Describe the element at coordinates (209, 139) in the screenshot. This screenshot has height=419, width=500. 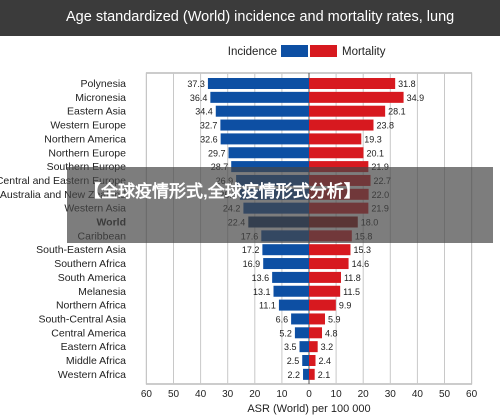
I see `value-label-incidence: 32.6` at that location.